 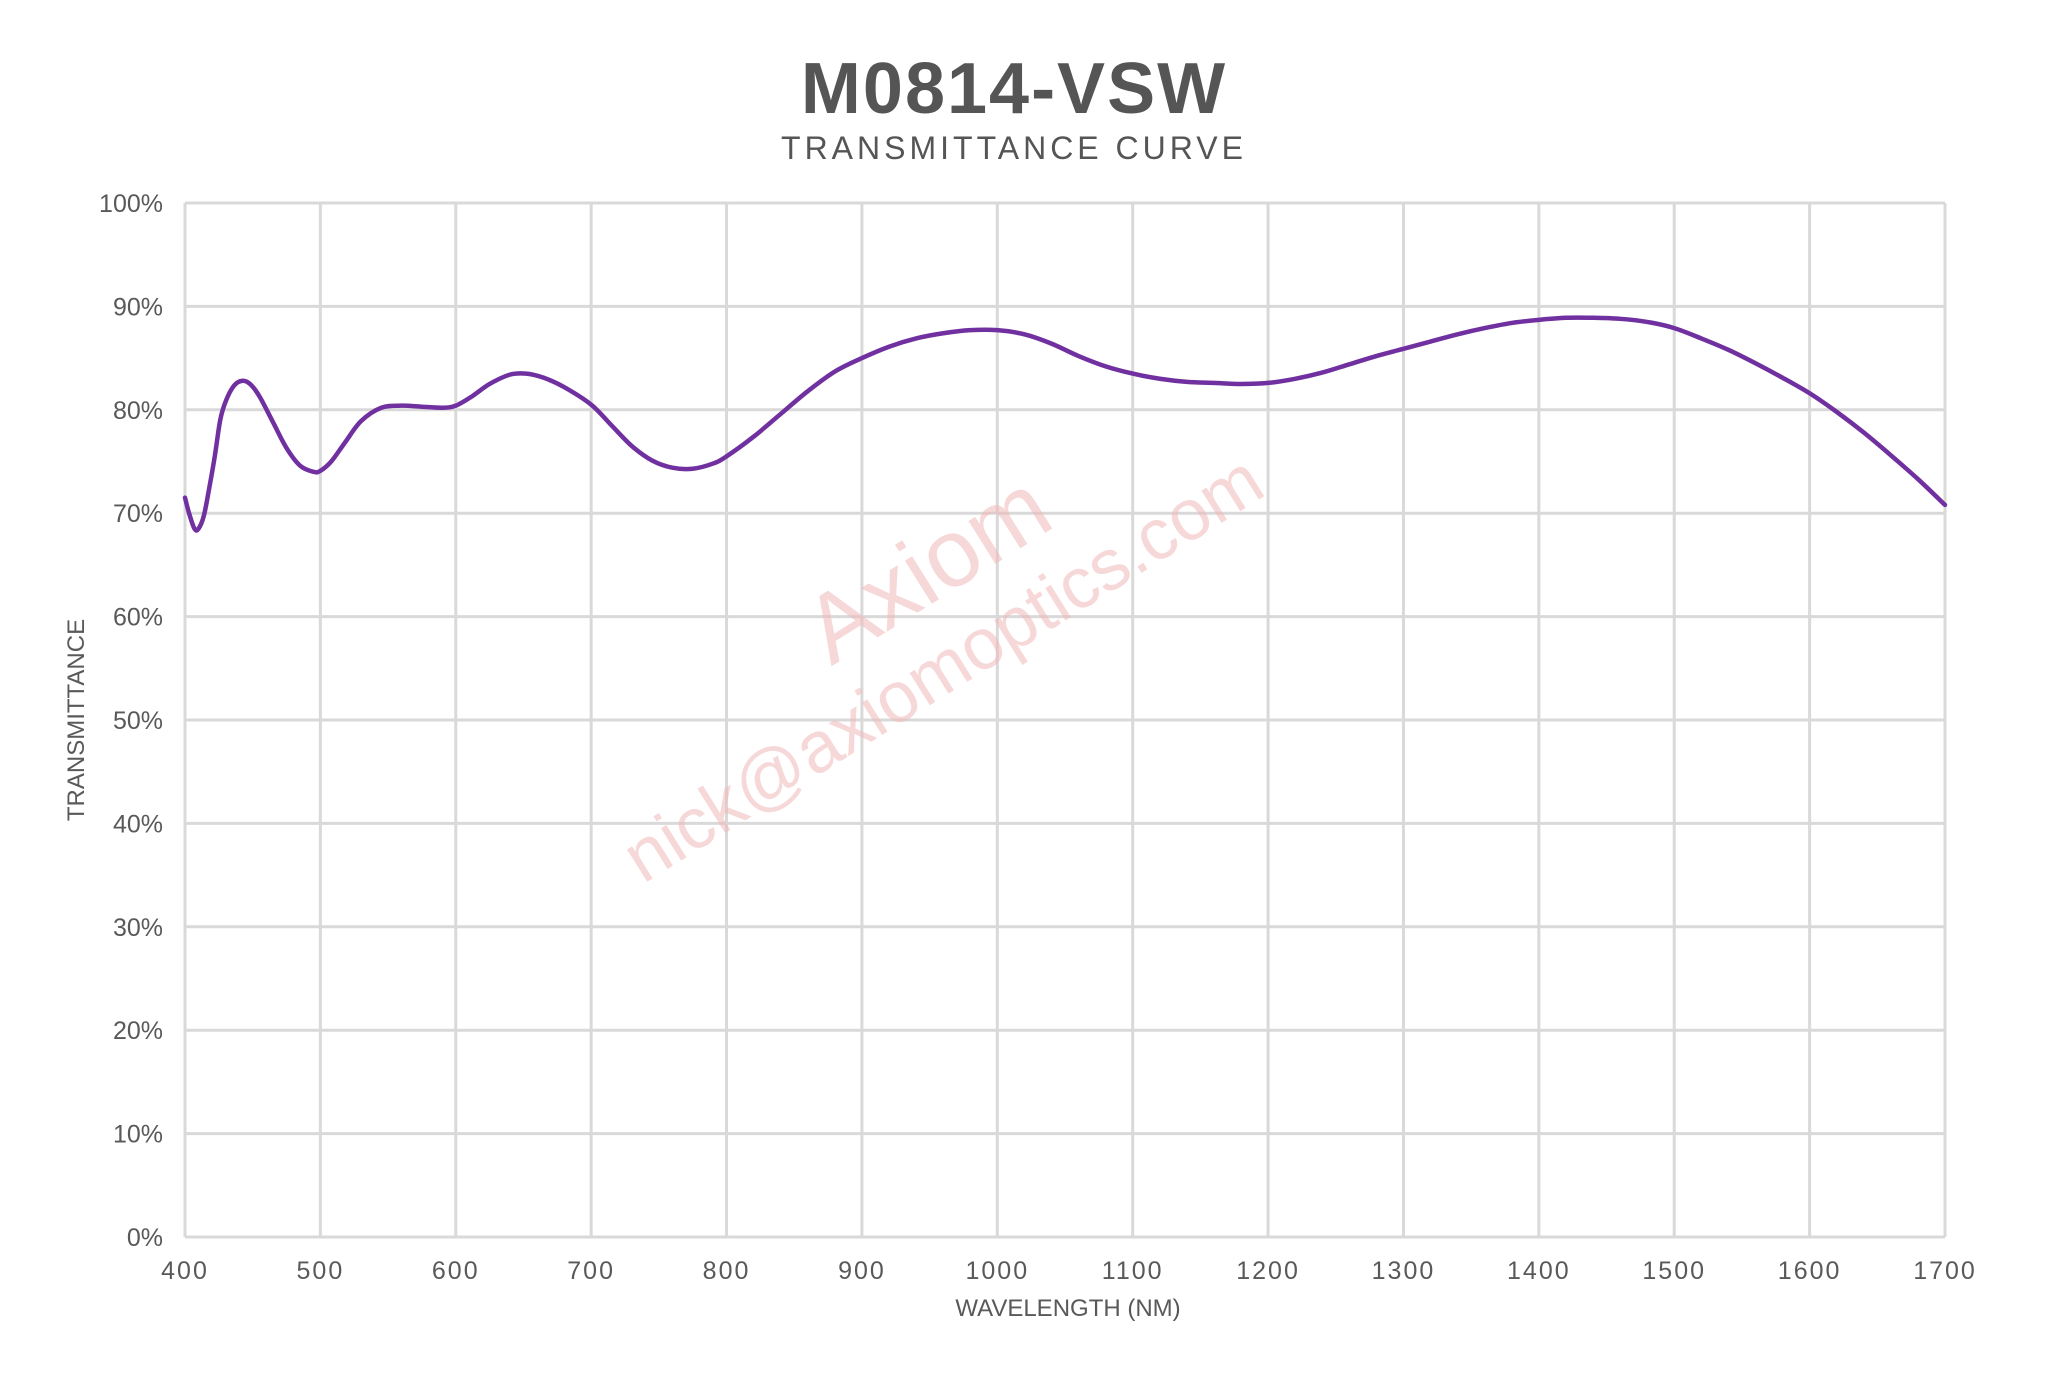 I want to click on y-tick-label: 10%, so click(x=138, y=1135).